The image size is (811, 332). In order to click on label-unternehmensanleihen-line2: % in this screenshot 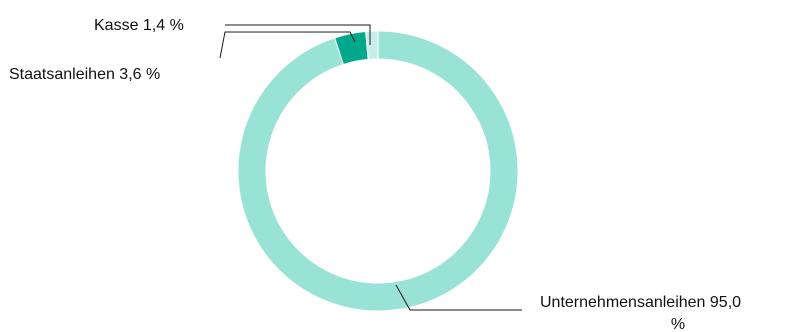, I will do `click(678, 324)`.